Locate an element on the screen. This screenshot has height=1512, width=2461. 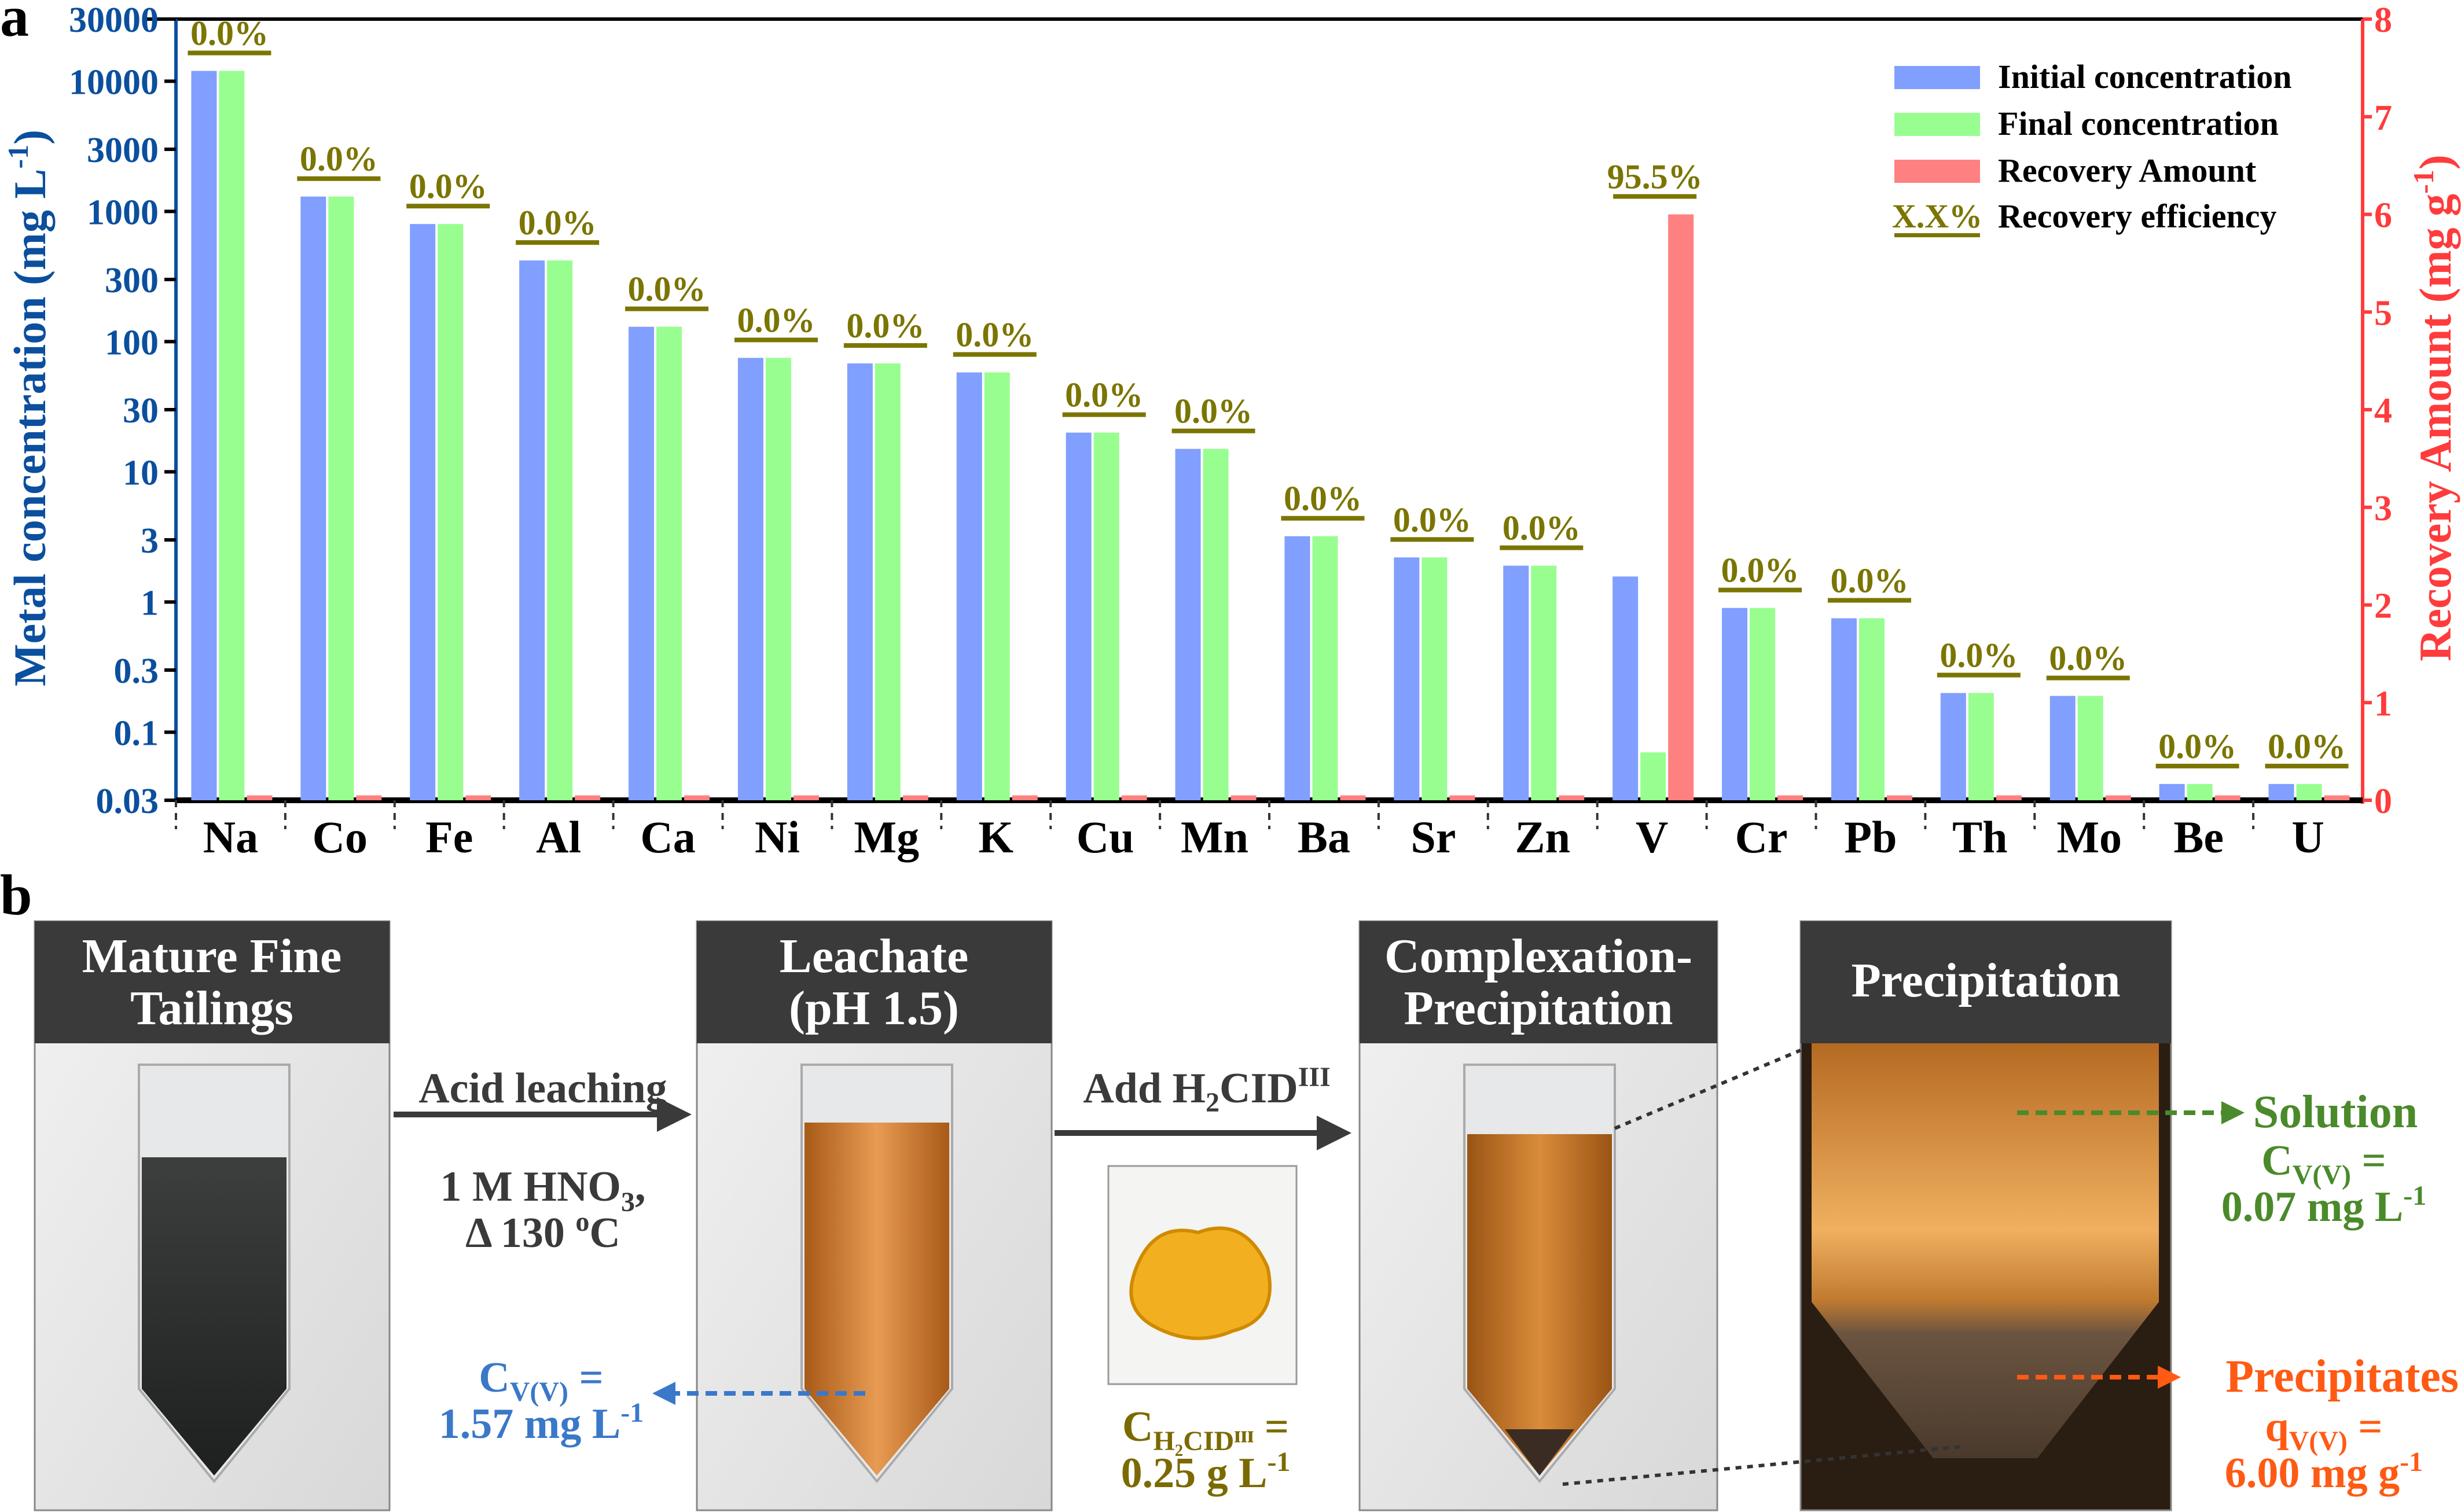
y-left-tick-label: 0.3 is located at coordinates (136, 671).